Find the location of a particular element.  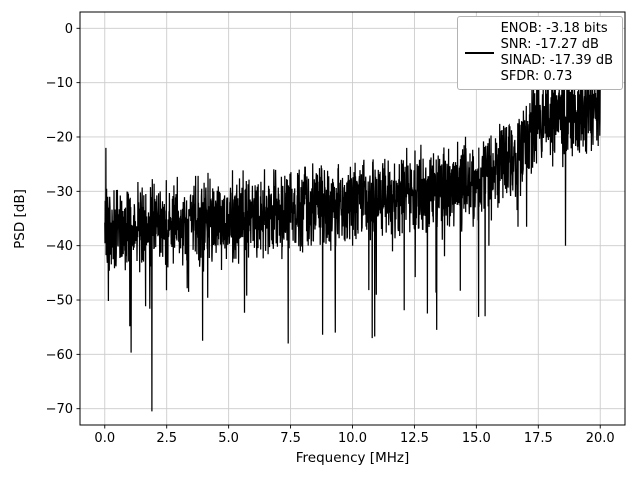

x-tick-label: 17.5 is located at coordinates (538, 438).